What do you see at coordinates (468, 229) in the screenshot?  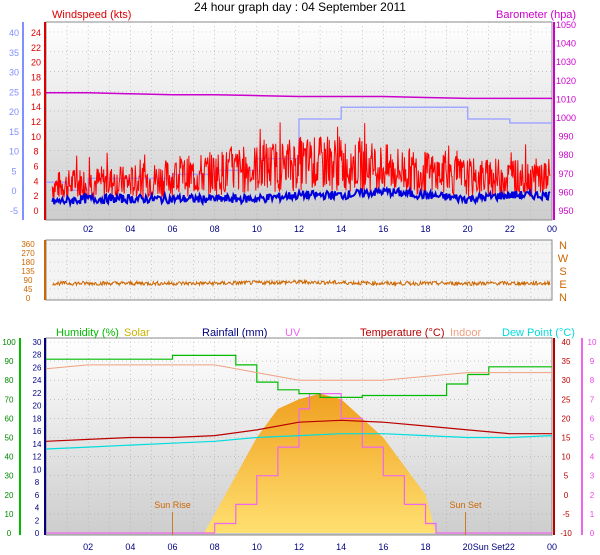 I see `x-tick-label: 20` at bounding box center [468, 229].